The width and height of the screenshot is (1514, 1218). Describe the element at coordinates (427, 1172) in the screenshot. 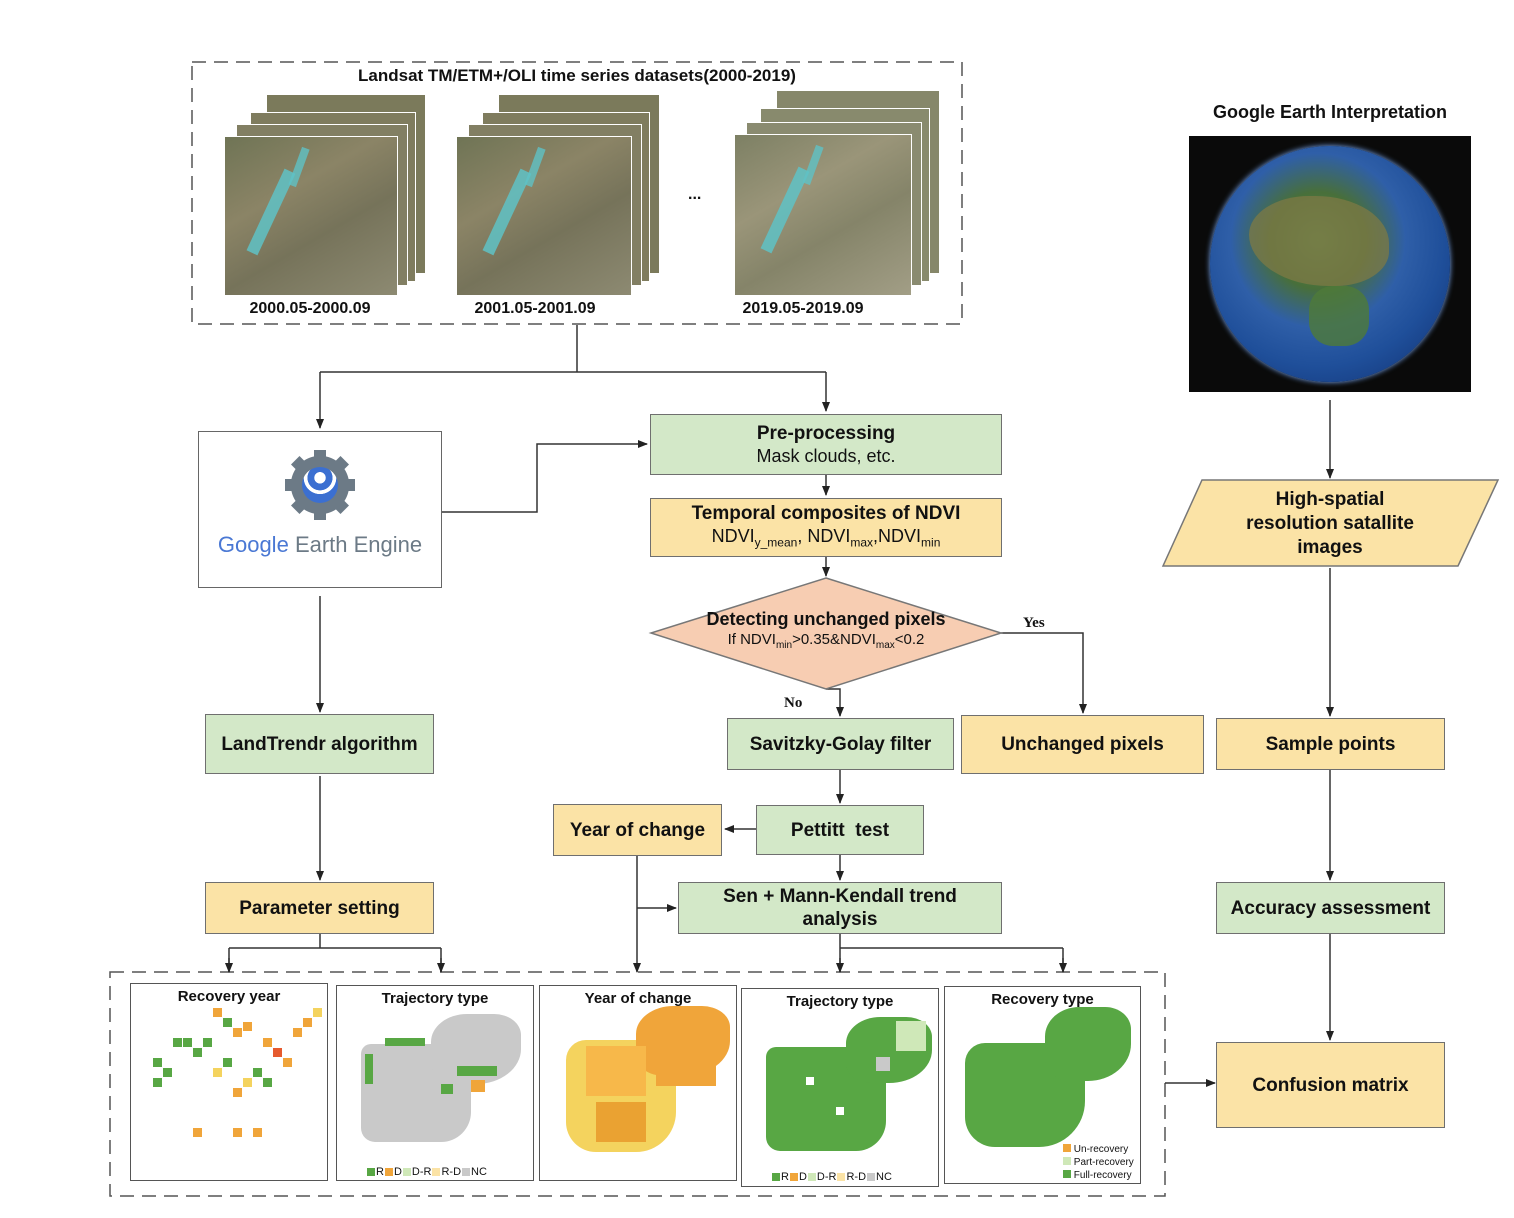

I see `trajectory-1-legend: R D D-R R-D NC` at that location.